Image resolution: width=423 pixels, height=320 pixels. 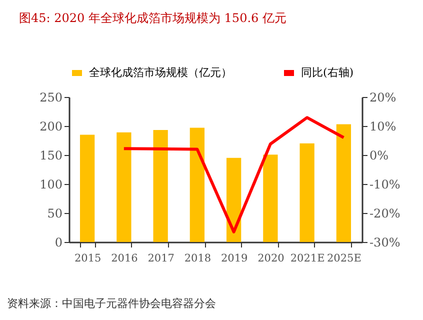 What do you see at coordinates (383, 127) in the screenshot?
I see `y2-tick-label: 10%` at bounding box center [383, 127].